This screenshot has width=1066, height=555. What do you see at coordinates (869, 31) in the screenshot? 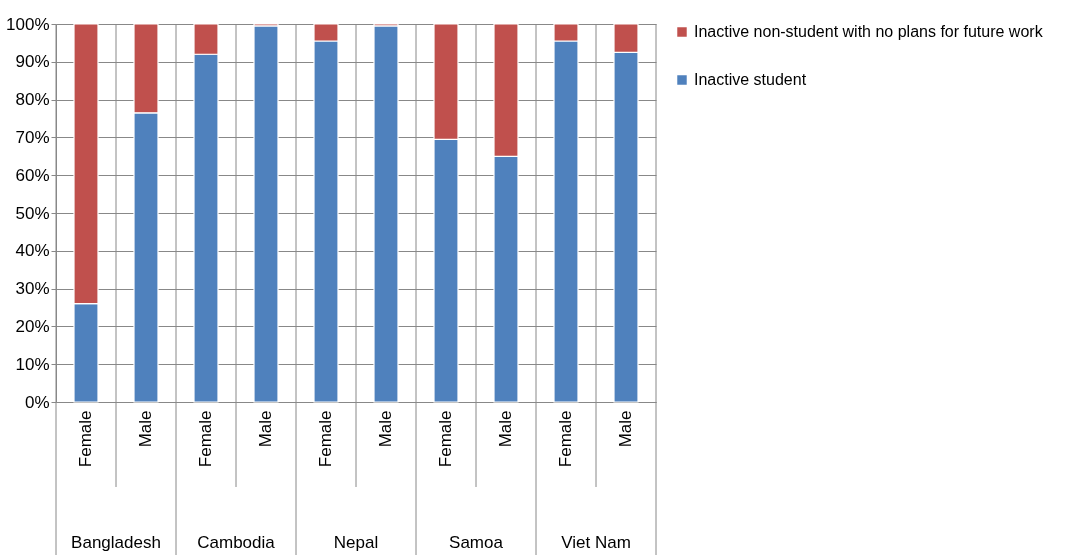
I see `legend-label: Inactive non-student with no plans for future work` at bounding box center [869, 31].